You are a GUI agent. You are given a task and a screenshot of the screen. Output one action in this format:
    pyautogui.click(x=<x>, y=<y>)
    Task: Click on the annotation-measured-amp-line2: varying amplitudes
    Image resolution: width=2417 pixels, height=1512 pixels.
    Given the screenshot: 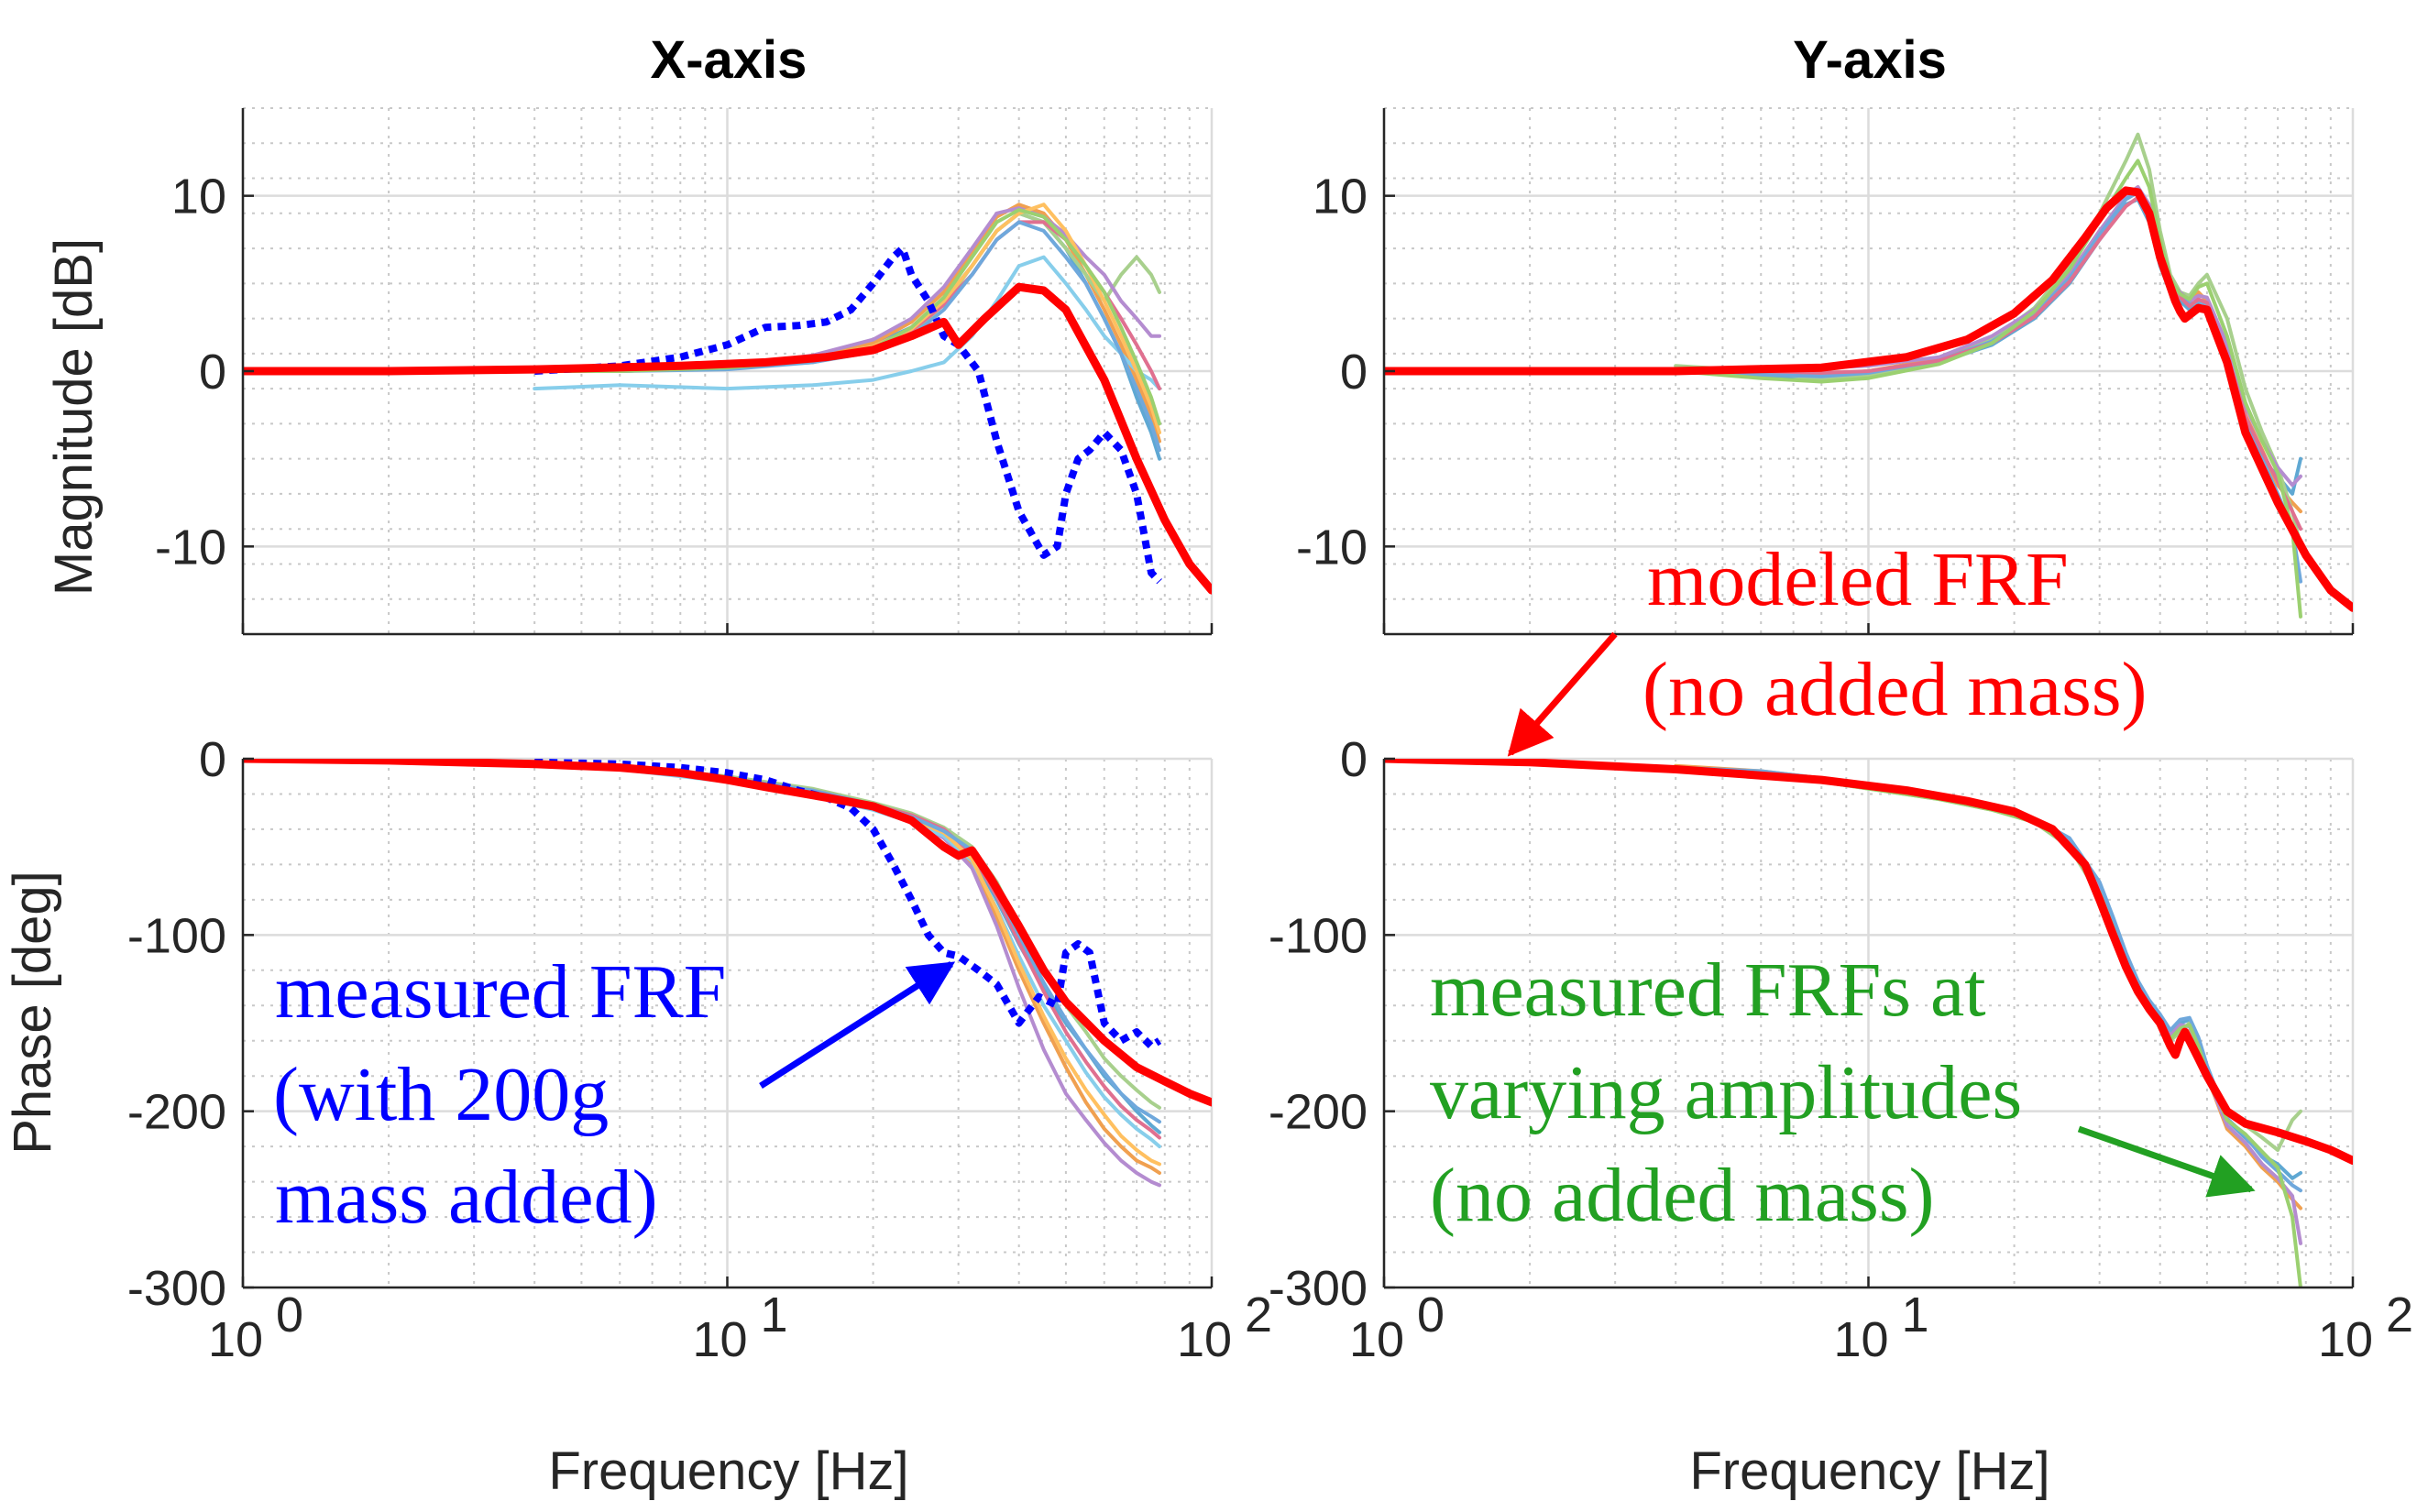 What is the action you would take?
    pyautogui.click(x=1726, y=1092)
    